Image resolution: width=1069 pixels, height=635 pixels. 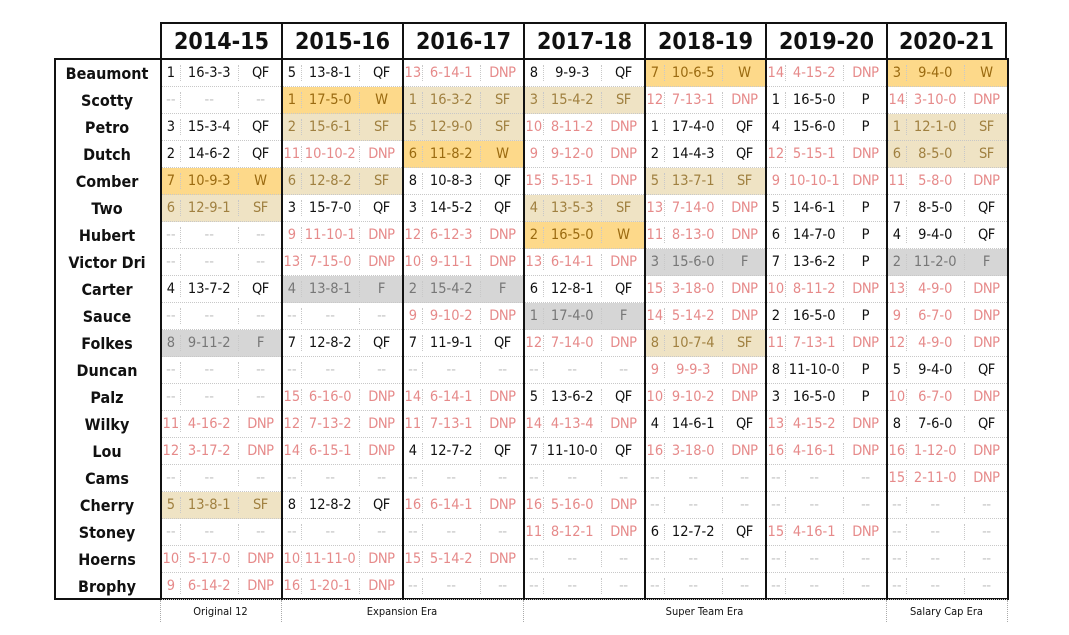 What do you see at coordinates (827, 208) in the screenshot?
I see `season-result-cell: 5 14-6-1 P` at bounding box center [827, 208].